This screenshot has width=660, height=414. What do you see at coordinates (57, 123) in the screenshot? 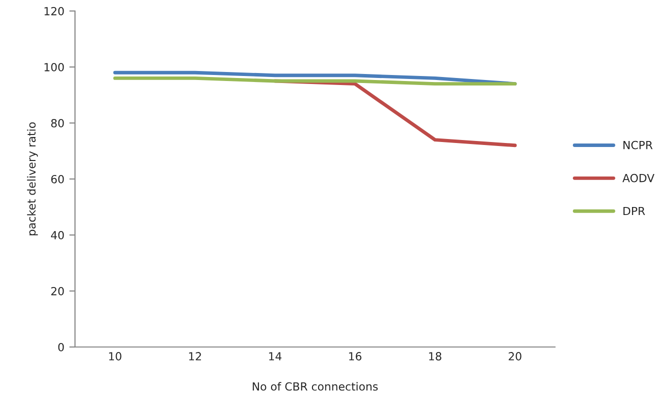
I see `y-tick-label: 80` at bounding box center [57, 123].